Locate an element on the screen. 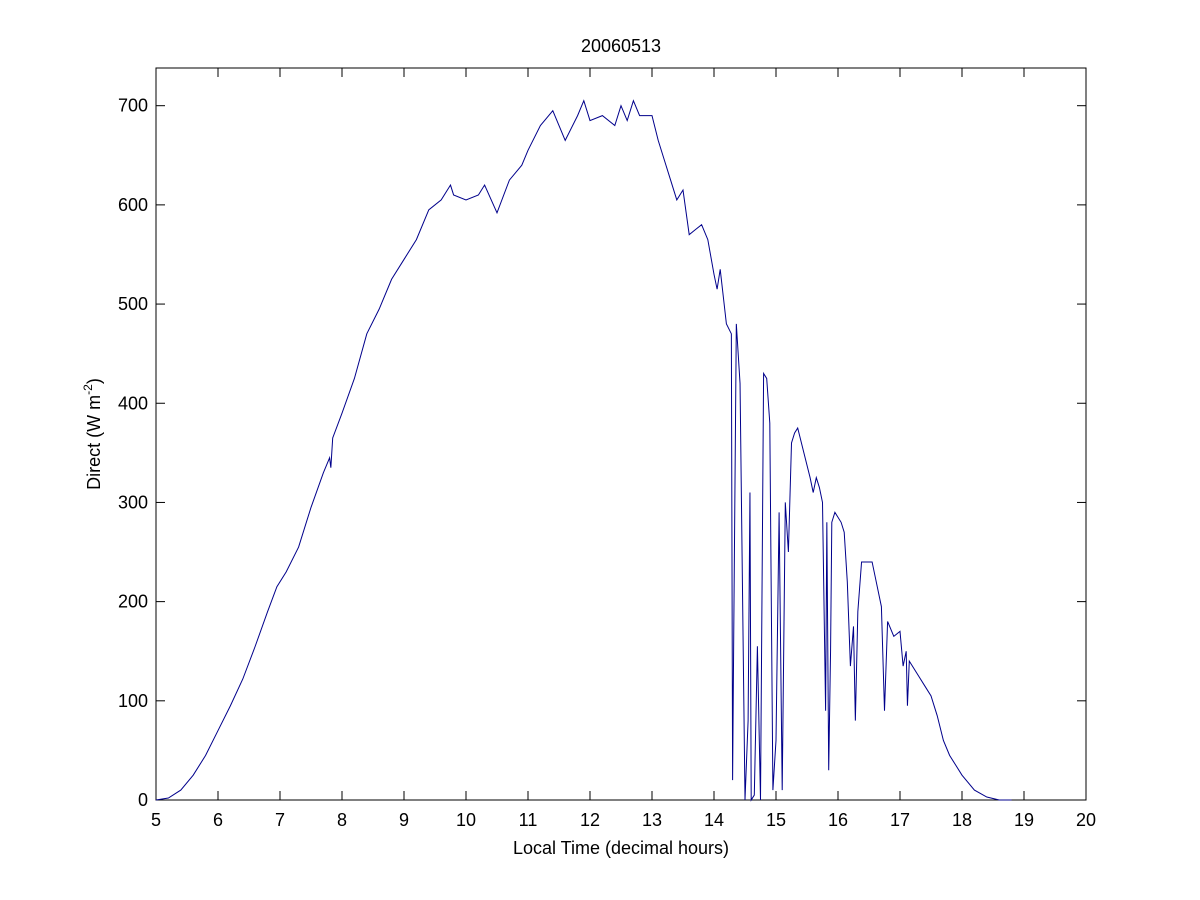  x-tick-label: 7 is located at coordinates (280, 820).